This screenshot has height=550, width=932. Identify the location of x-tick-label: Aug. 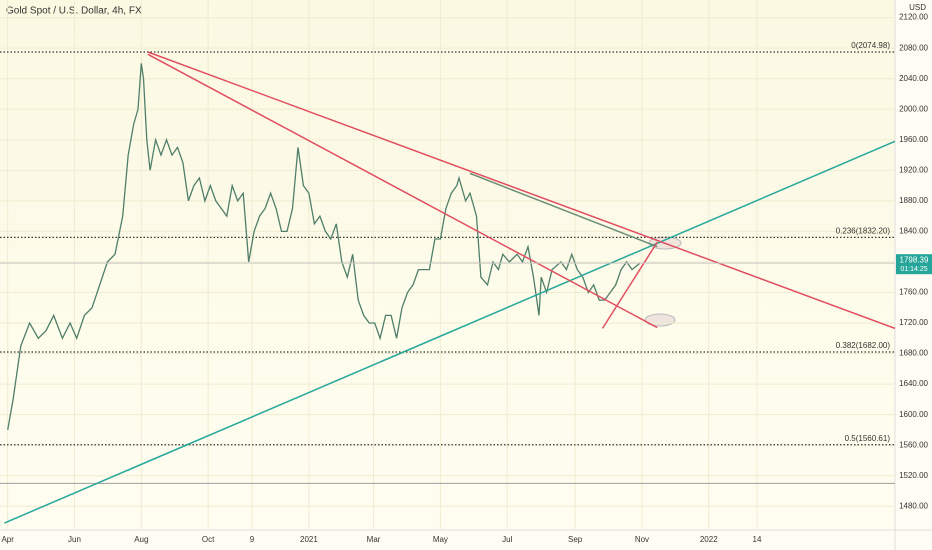
(141, 539).